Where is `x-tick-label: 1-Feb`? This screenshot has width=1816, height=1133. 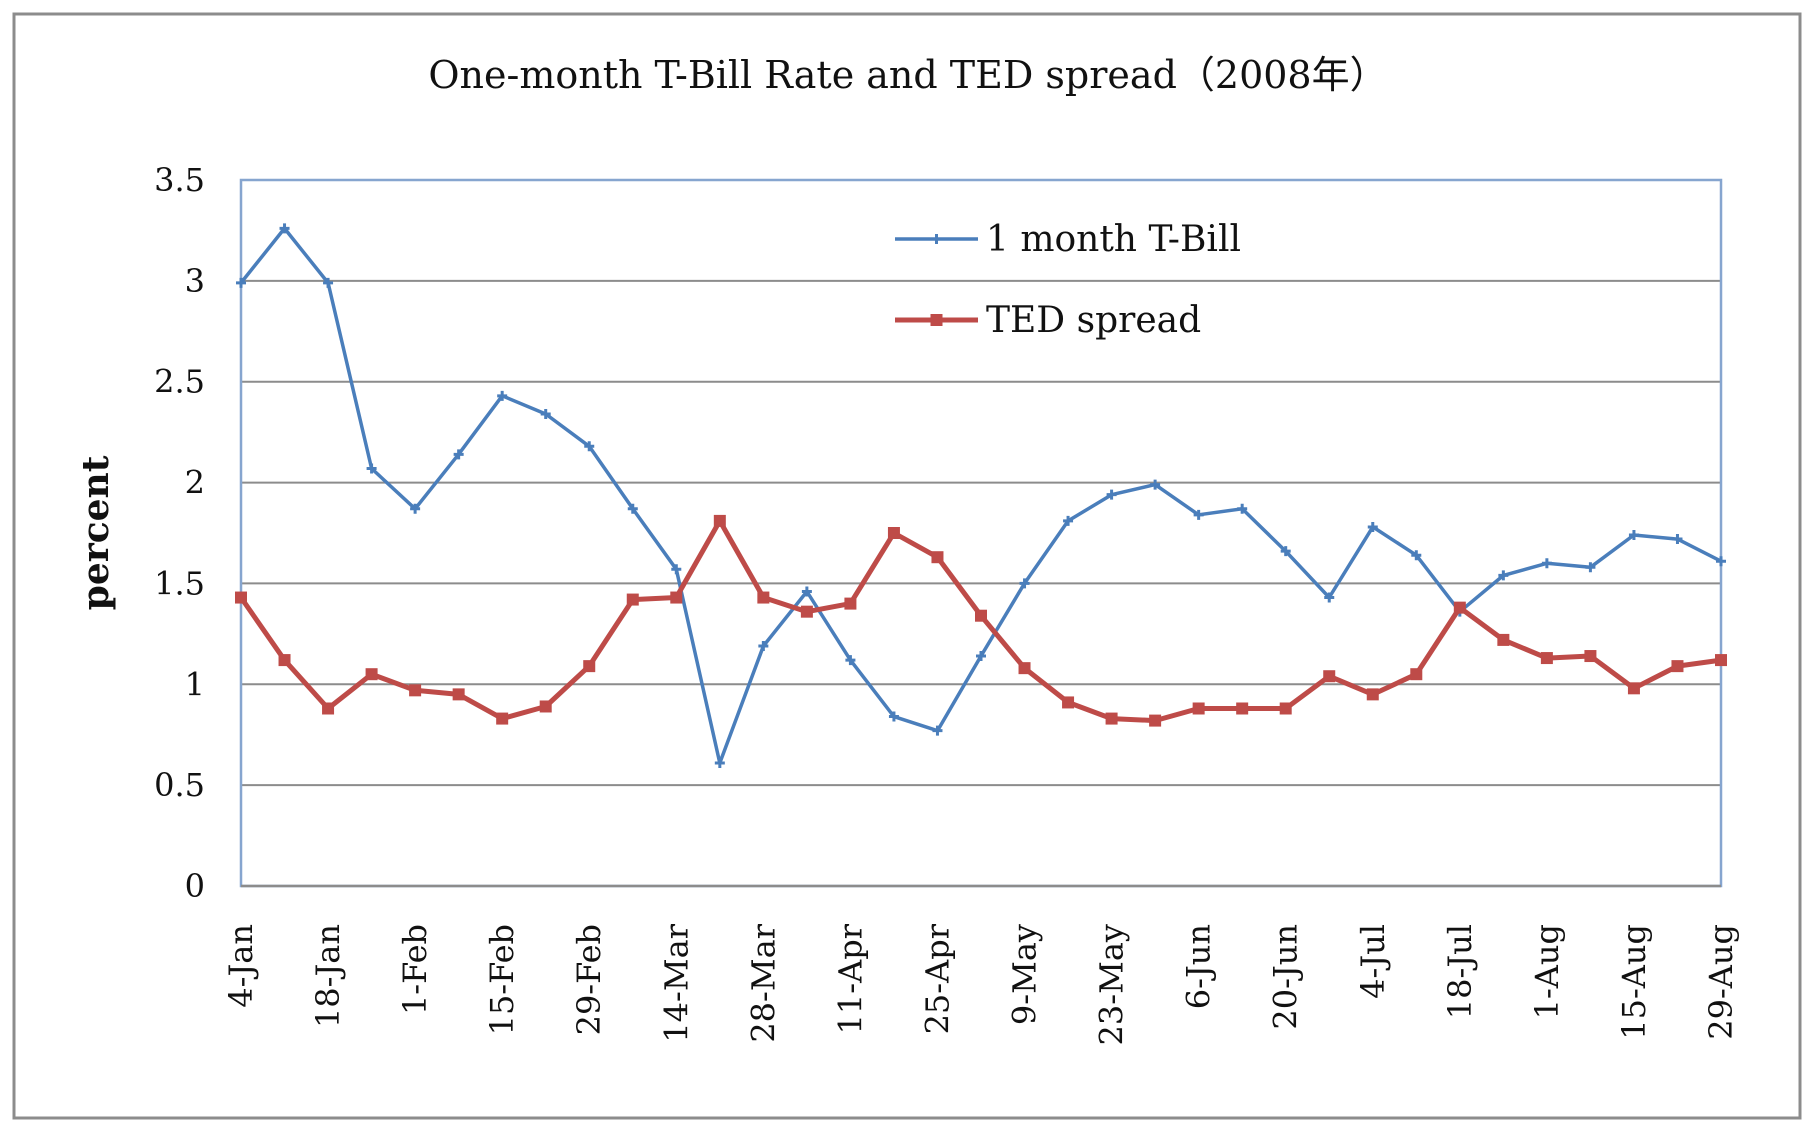 x-tick-label: 1-Feb is located at coordinates (415, 969).